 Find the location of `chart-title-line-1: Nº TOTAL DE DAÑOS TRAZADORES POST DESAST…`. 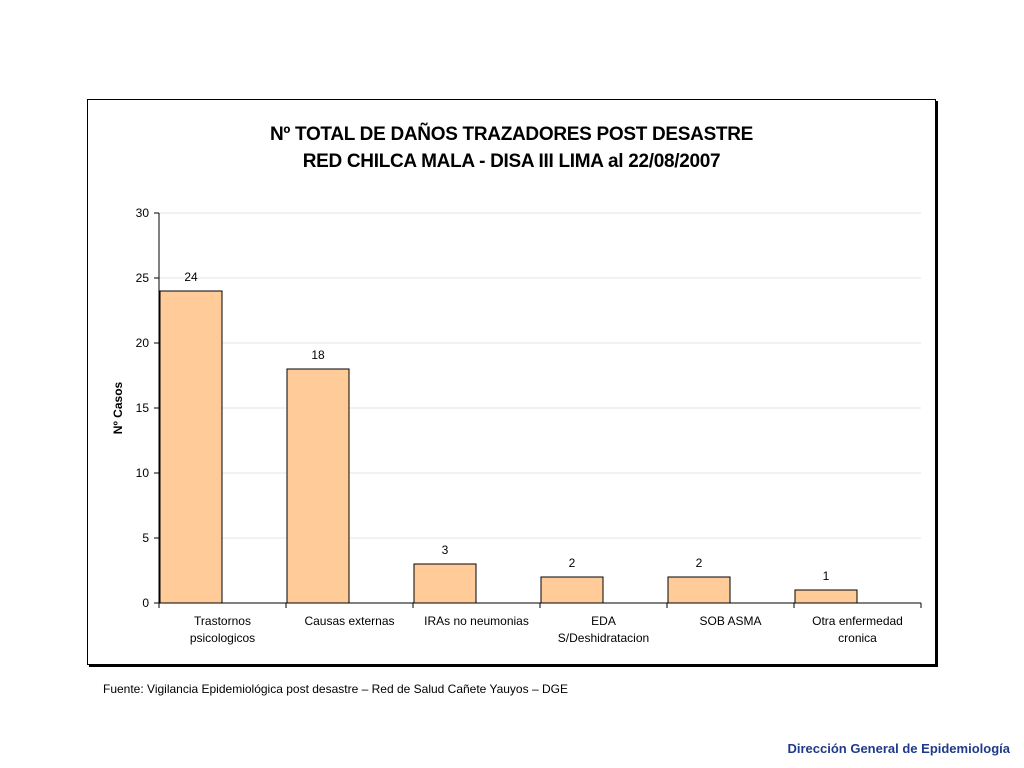

chart-title-line-1: Nº TOTAL DE DAÑOS TRAZADORES POST DESAST… is located at coordinates (511, 134).